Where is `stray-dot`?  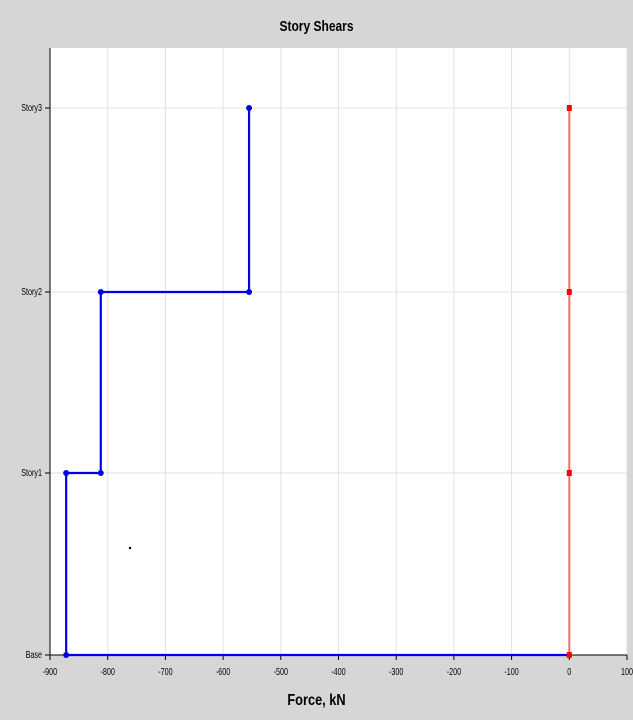 stray-dot is located at coordinates (130, 548).